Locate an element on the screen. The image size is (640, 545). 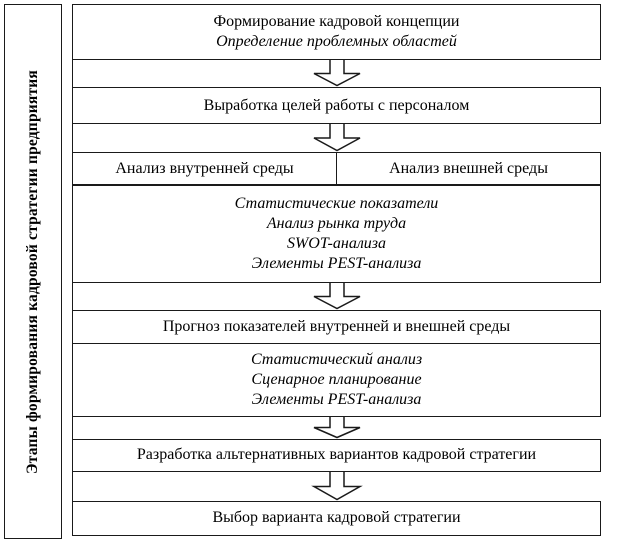
goals-box: Выработка целей работы с персоналом is located at coordinates (336, 105).